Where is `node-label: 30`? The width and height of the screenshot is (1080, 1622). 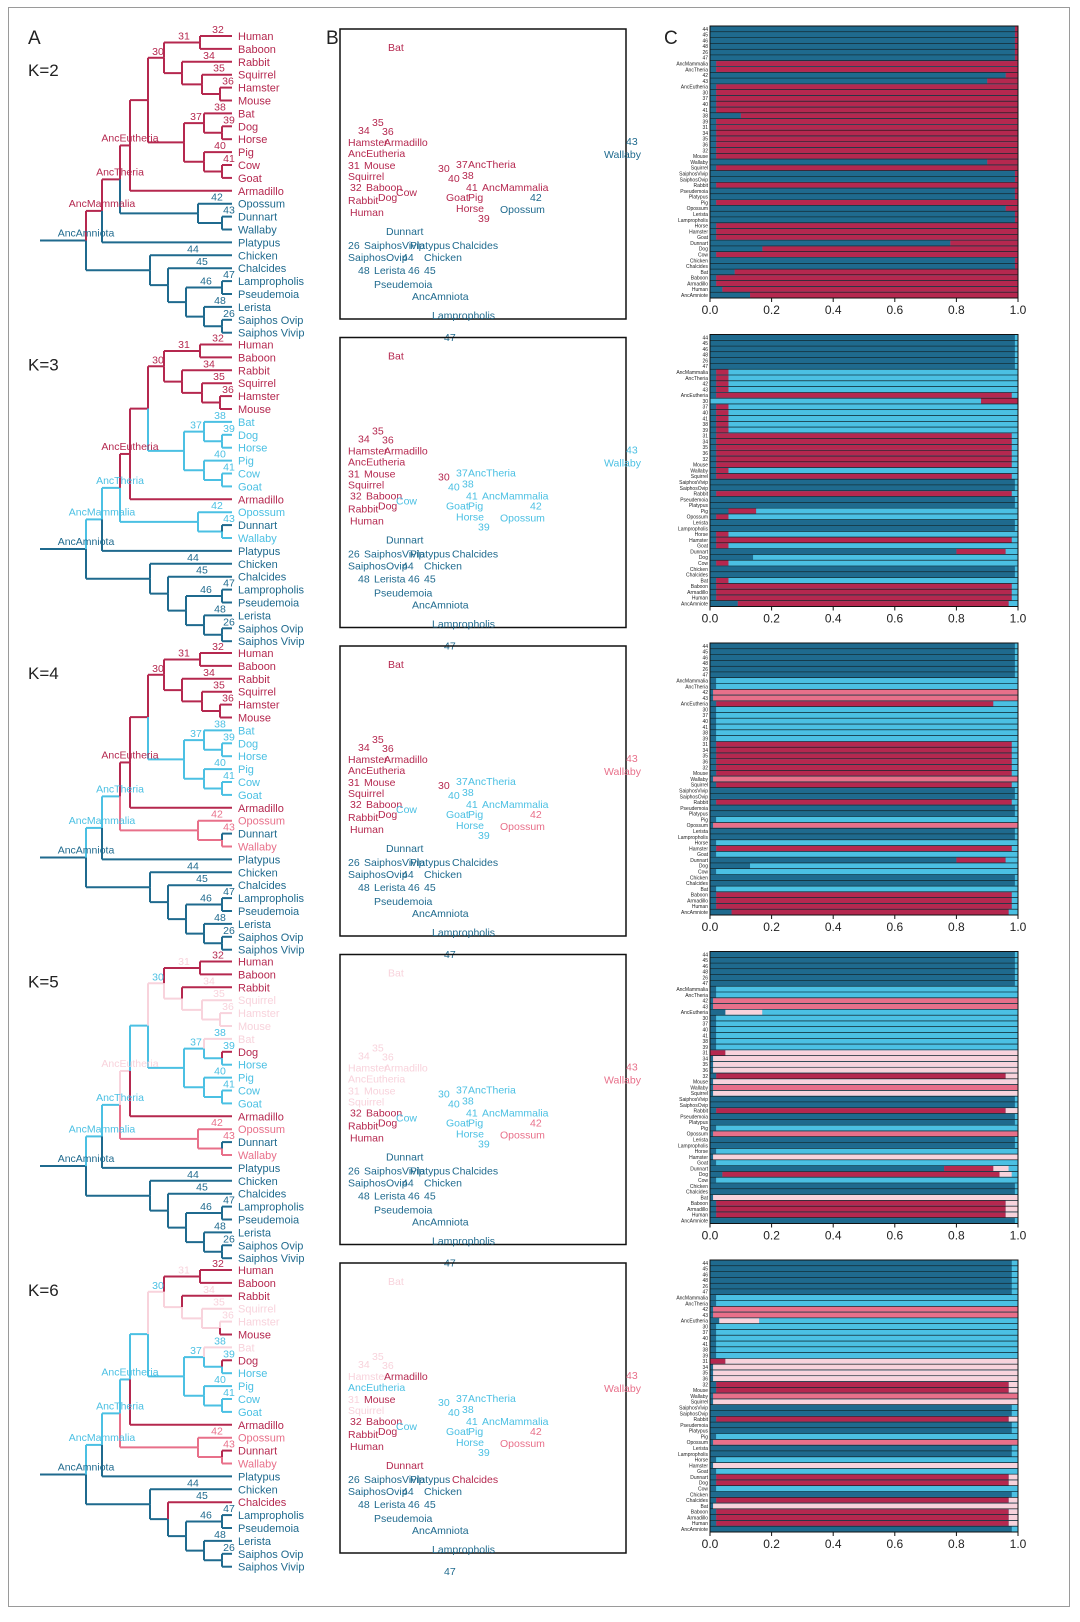 node-label: 30 is located at coordinates (158, 977).